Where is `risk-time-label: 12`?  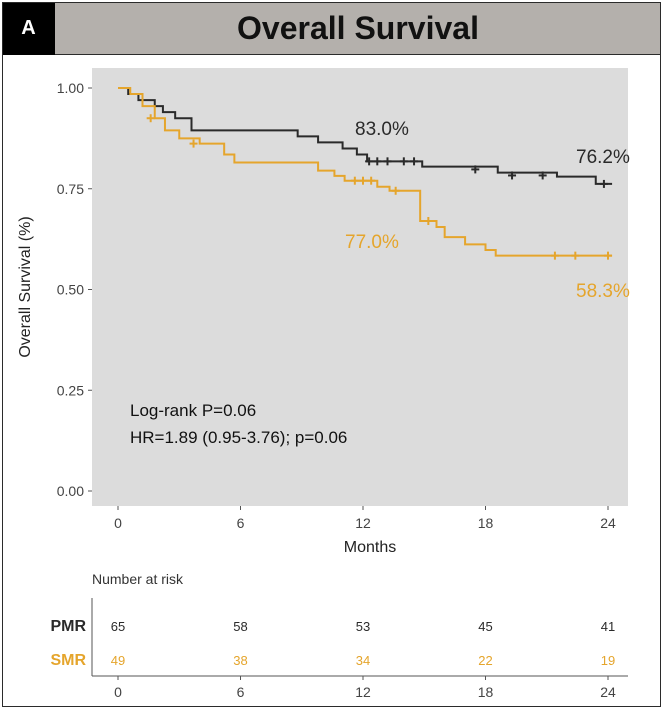
risk-time-label: 12 is located at coordinates (363, 692).